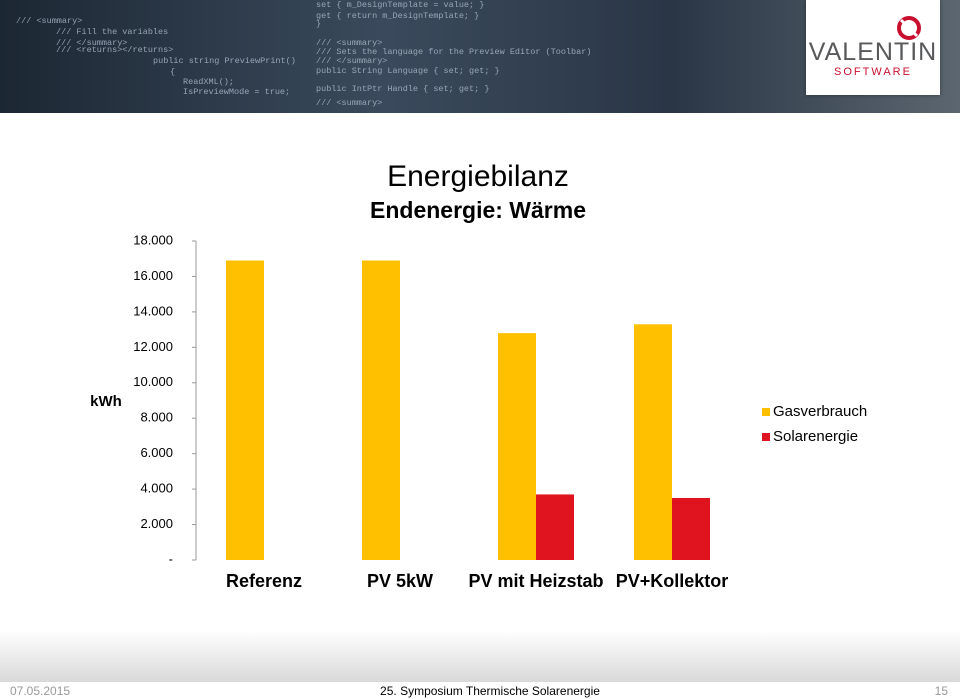 Image resolution: width=960 pixels, height=699 pixels. What do you see at coordinates (173, 72) in the screenshot?
I see `code-line: {` at bounding box center [173, 72].